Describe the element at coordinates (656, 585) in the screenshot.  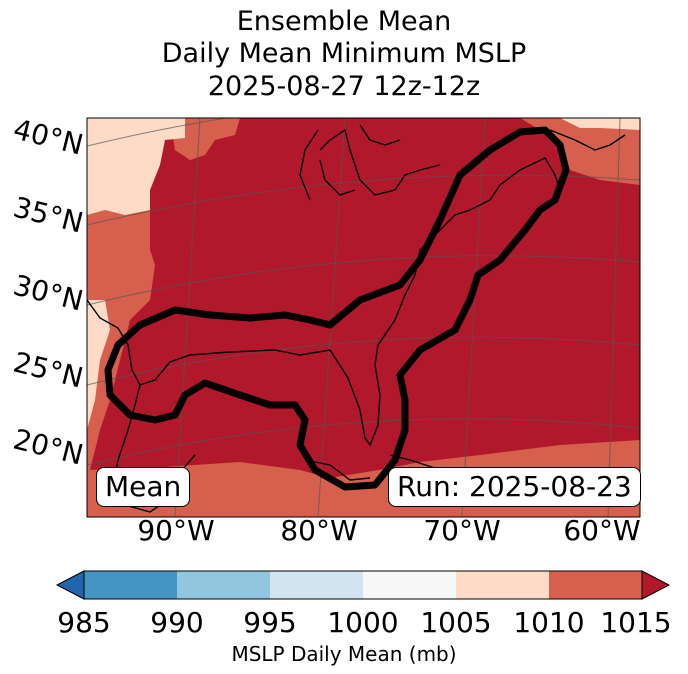
I see `colorbar-extend-high` at that location.